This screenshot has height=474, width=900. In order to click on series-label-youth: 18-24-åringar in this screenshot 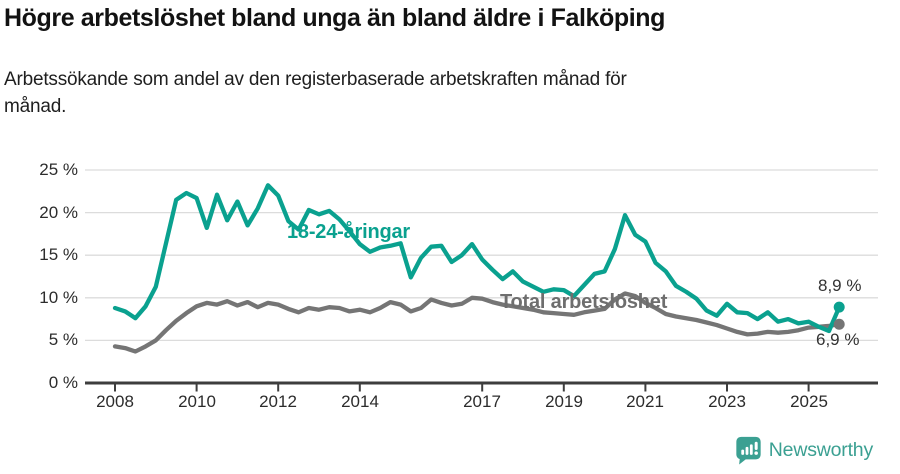, I will do `click(349, 232)`.